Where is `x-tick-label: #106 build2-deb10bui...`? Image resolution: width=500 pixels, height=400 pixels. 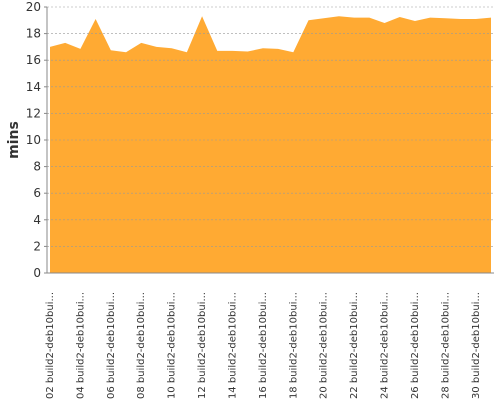 x-tick-label: #106 build2-deb10bui... is located at coordinates (111, 346).